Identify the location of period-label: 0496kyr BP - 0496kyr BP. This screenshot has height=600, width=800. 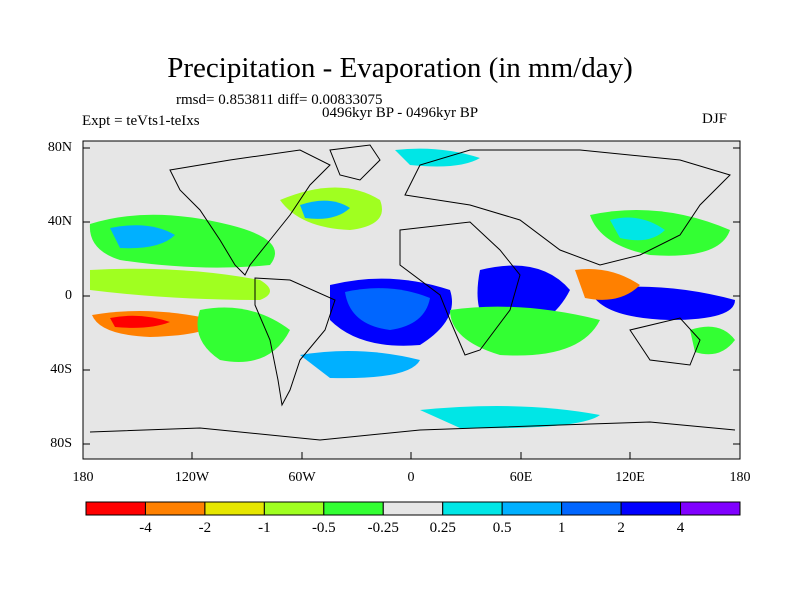
(400, 113).